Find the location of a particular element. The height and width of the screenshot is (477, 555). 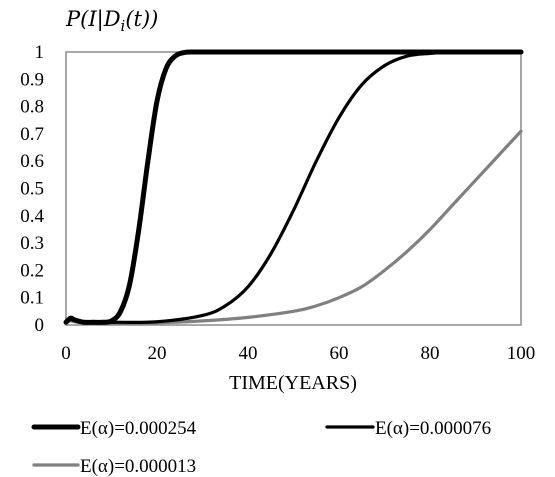

legend-entry-1: E(α)=0.000076 is located at coordinates (409, 428).